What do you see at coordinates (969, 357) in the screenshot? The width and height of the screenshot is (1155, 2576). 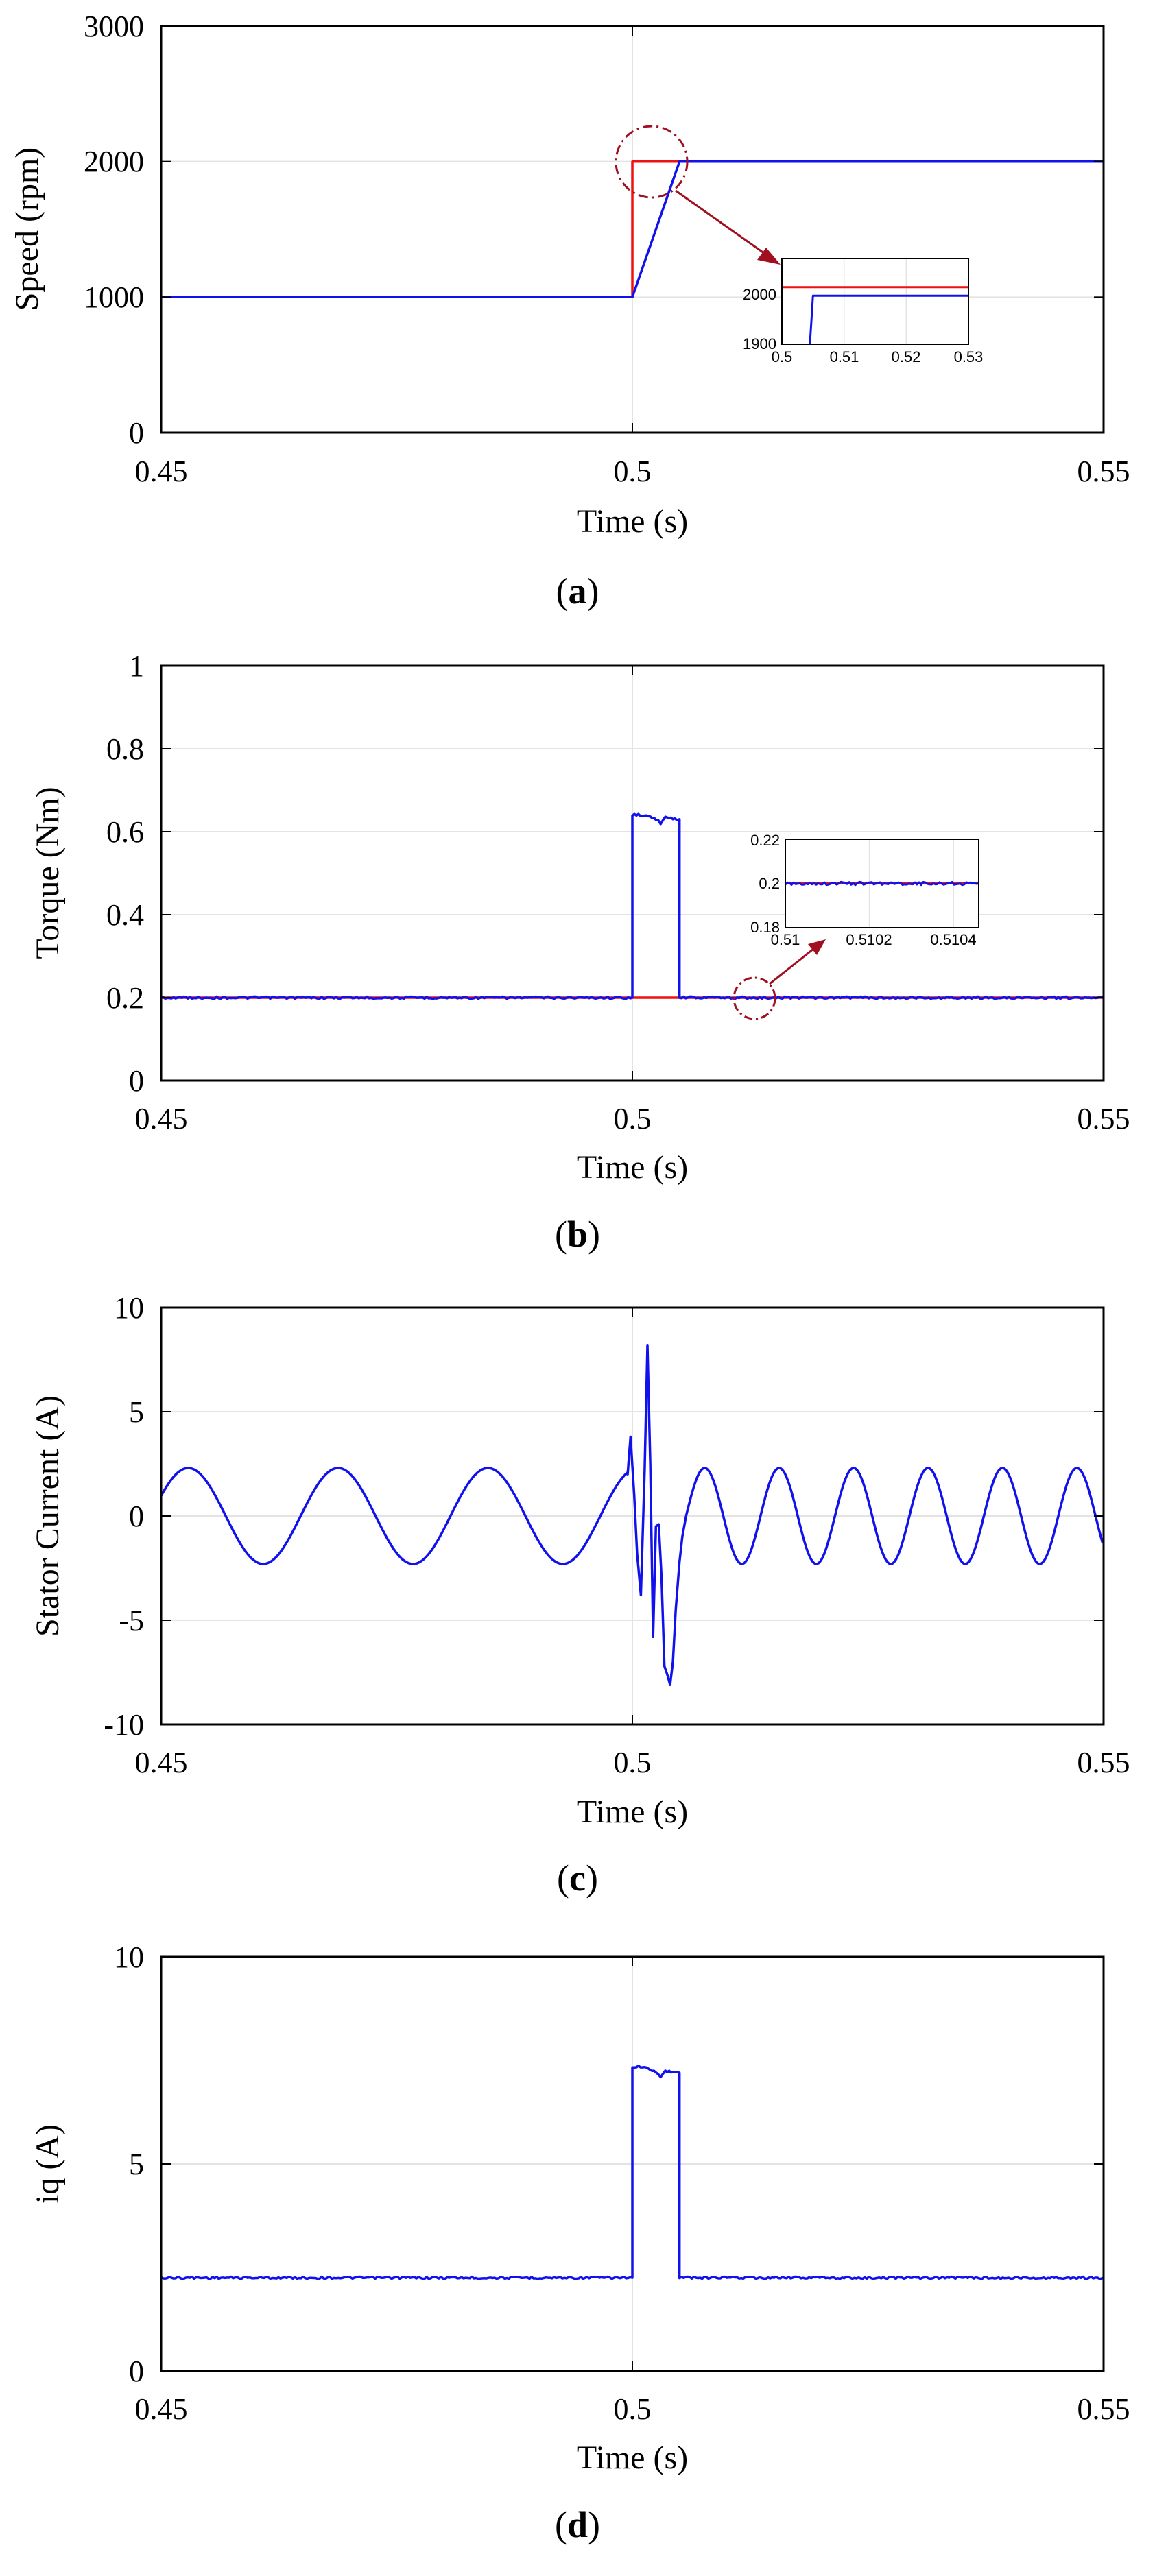 I see `inset-x-tick-label: 0.53` at bounding box center [969, 357].